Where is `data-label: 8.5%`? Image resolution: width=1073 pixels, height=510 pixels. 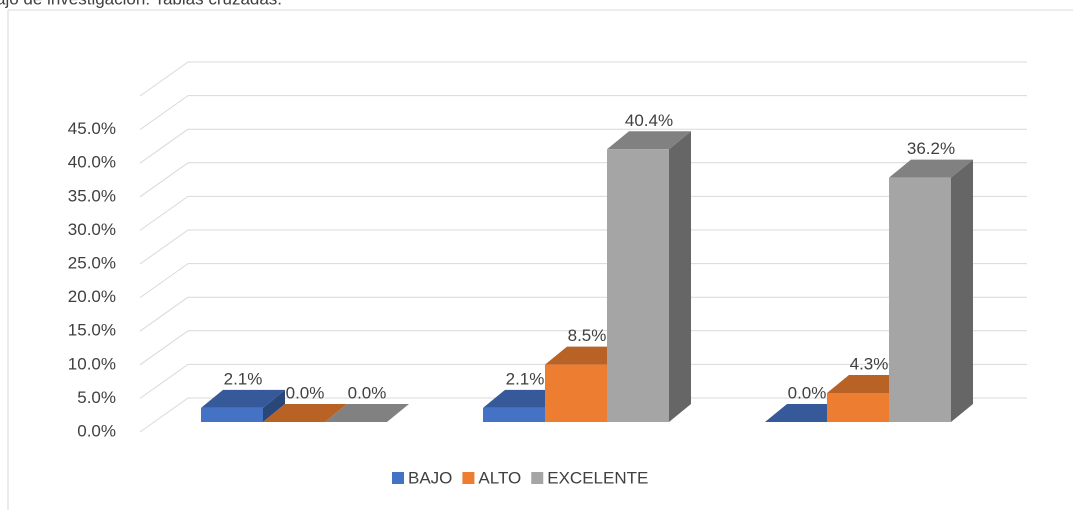 data-label: 8.5% is located at coordinates (587, 335).